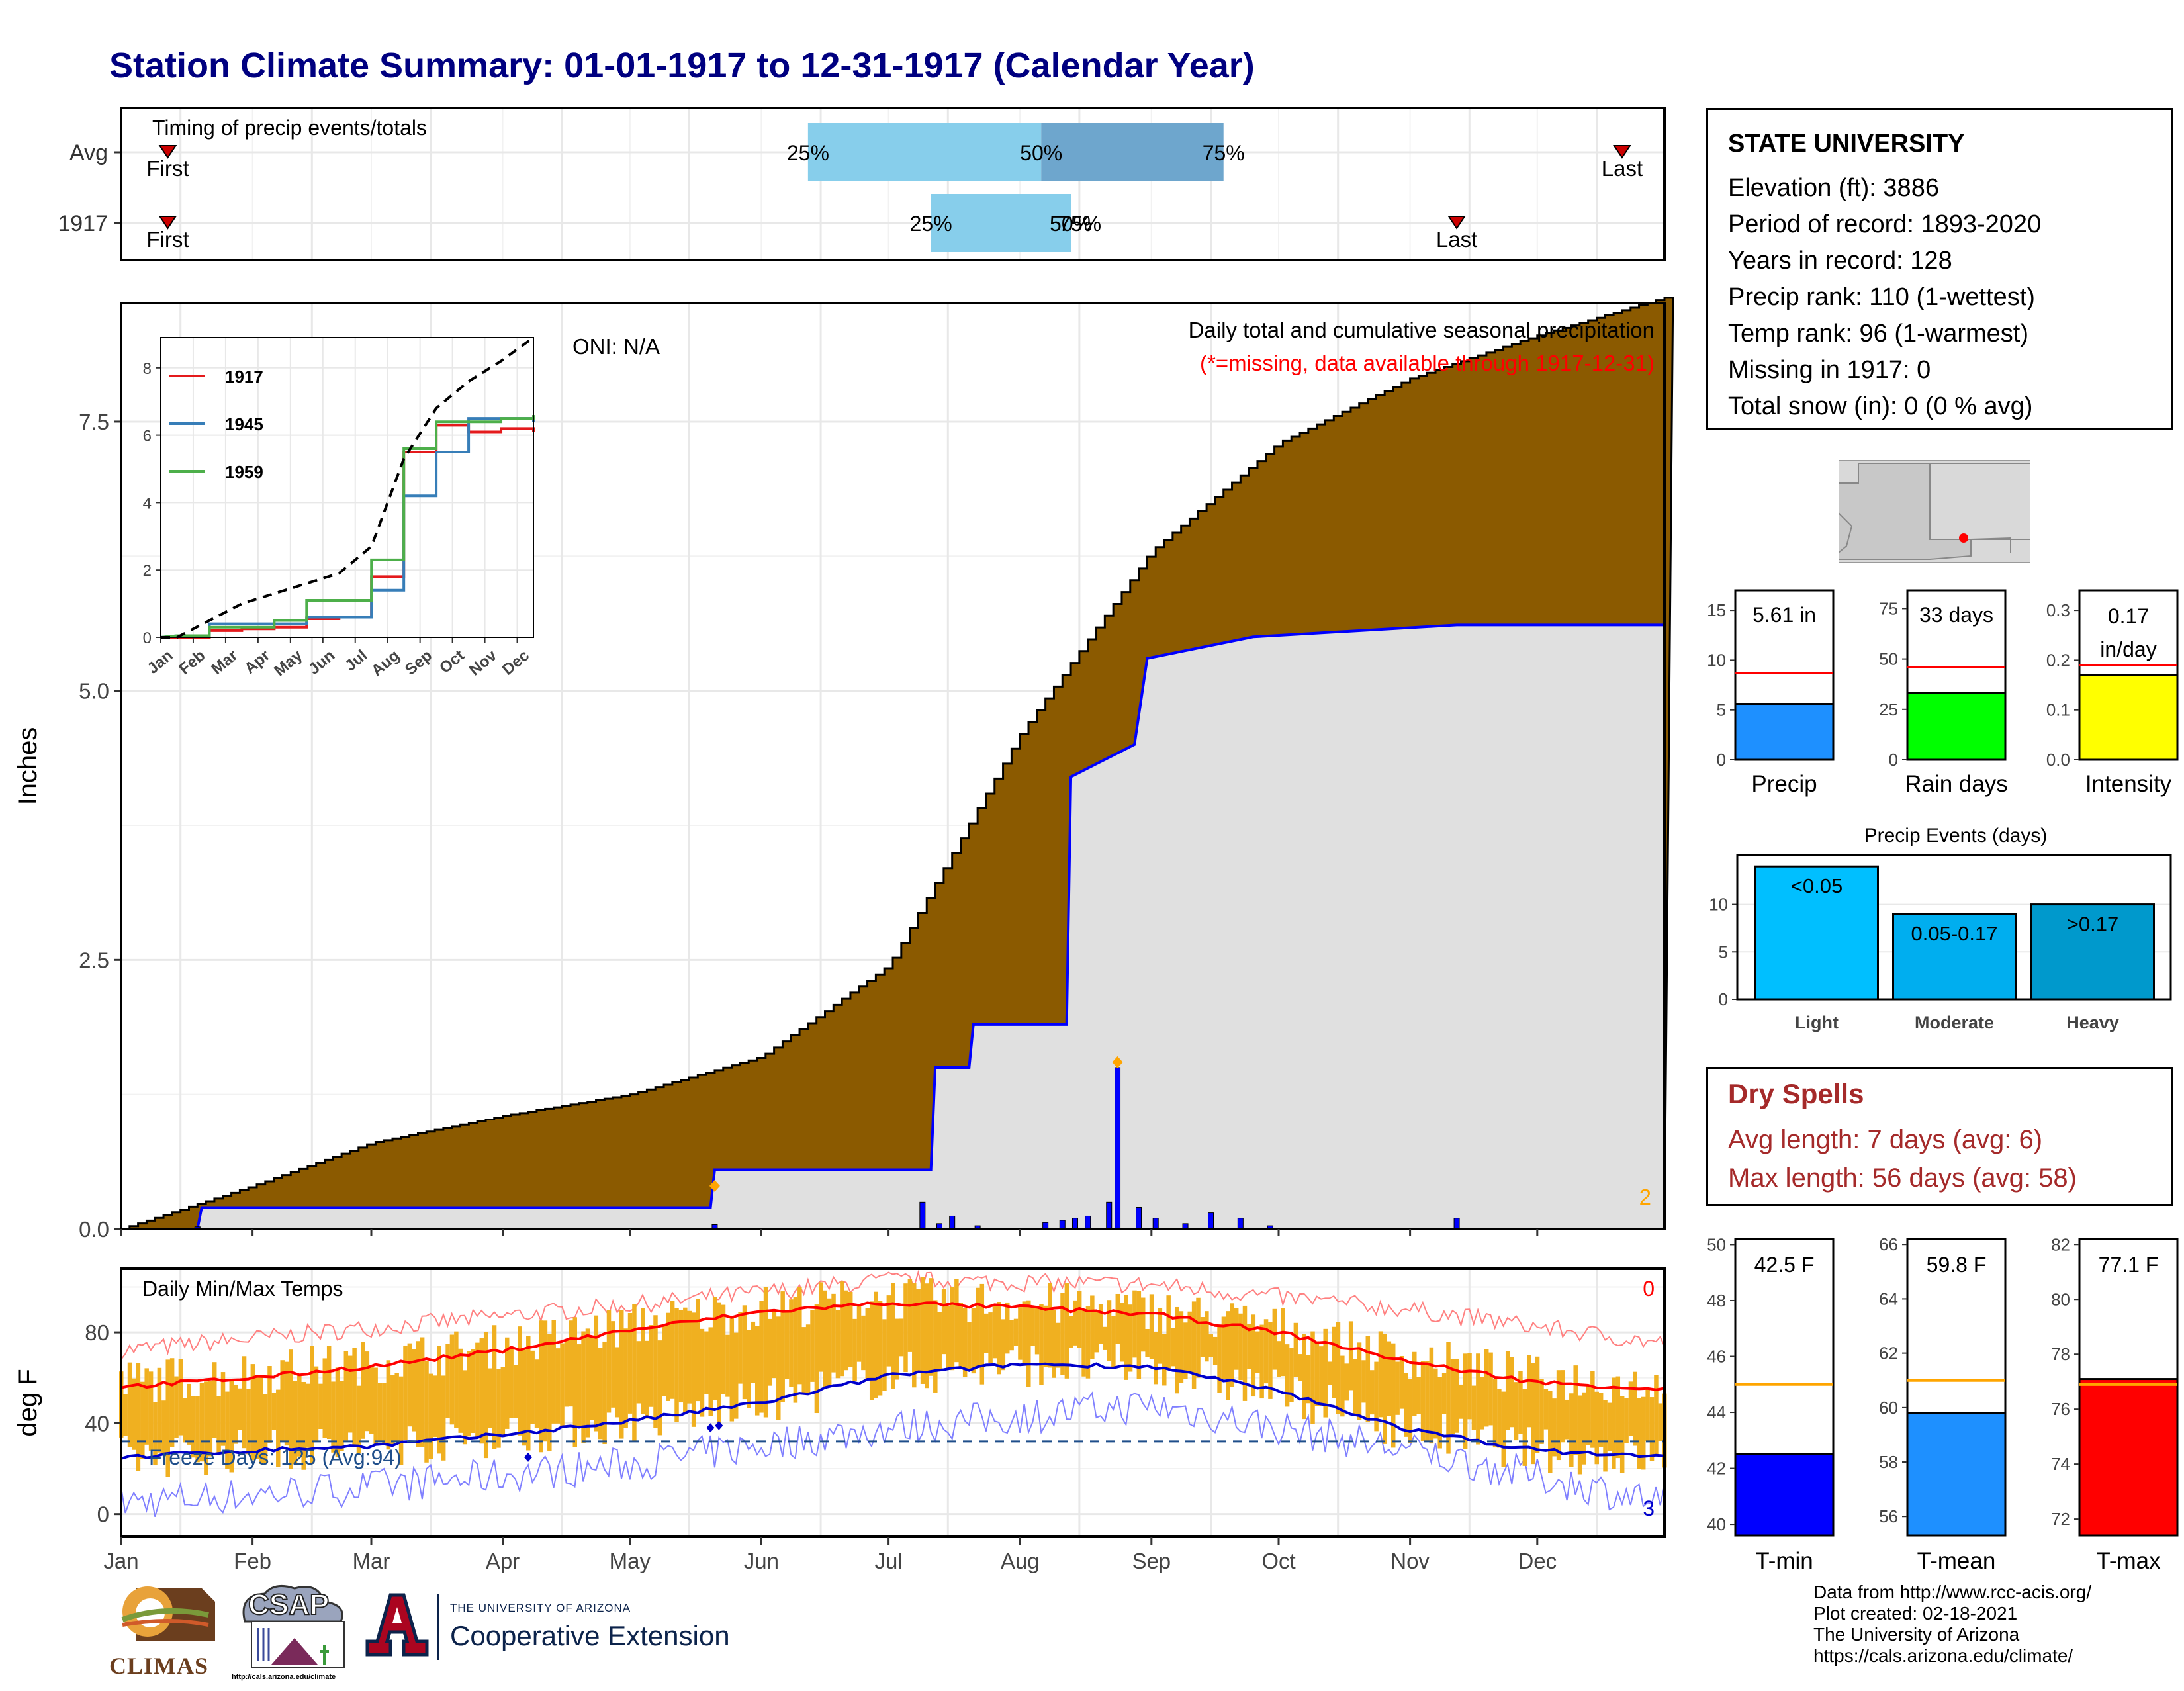 Image resolution: width=2184 pixels, height=1691 pixels. Describe the element at coordinates (167, 168) in the screenshot. I see `timing-first-label: First` at that location.